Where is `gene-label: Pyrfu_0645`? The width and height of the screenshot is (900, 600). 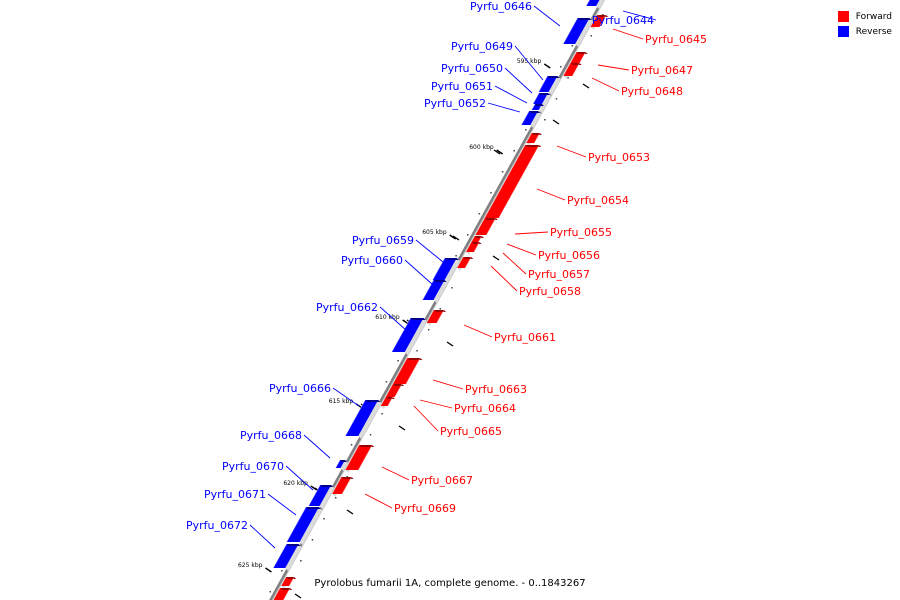
gene-label: Pyrfu_0645 is located at coordinates (676, 39).